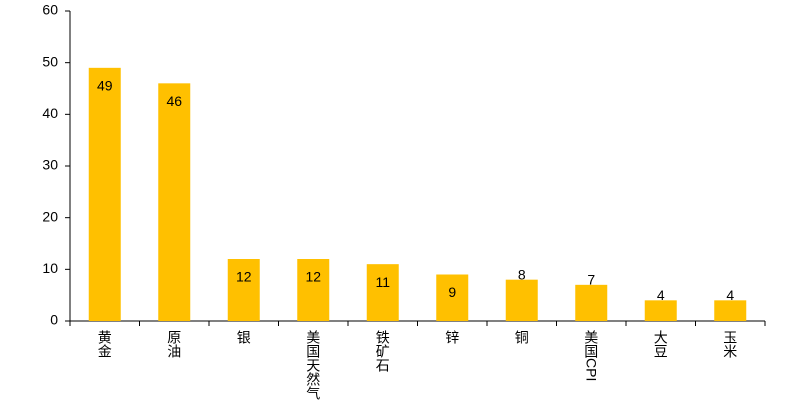  I want to click on value-label: 49, so click(105, 86).